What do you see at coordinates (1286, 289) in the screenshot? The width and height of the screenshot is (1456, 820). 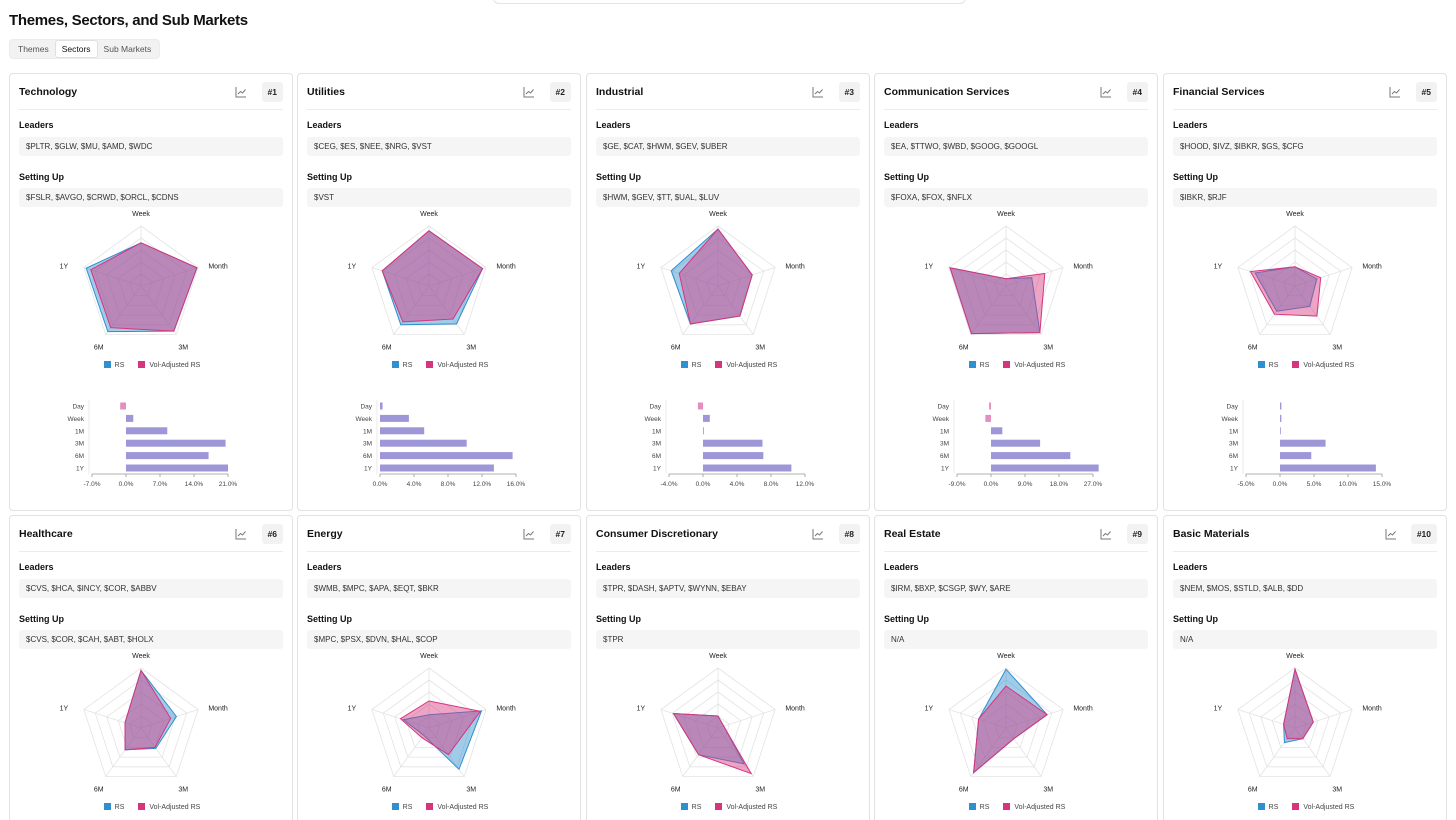 I see `radar-series-rs` at bounding box center [1286, 289].